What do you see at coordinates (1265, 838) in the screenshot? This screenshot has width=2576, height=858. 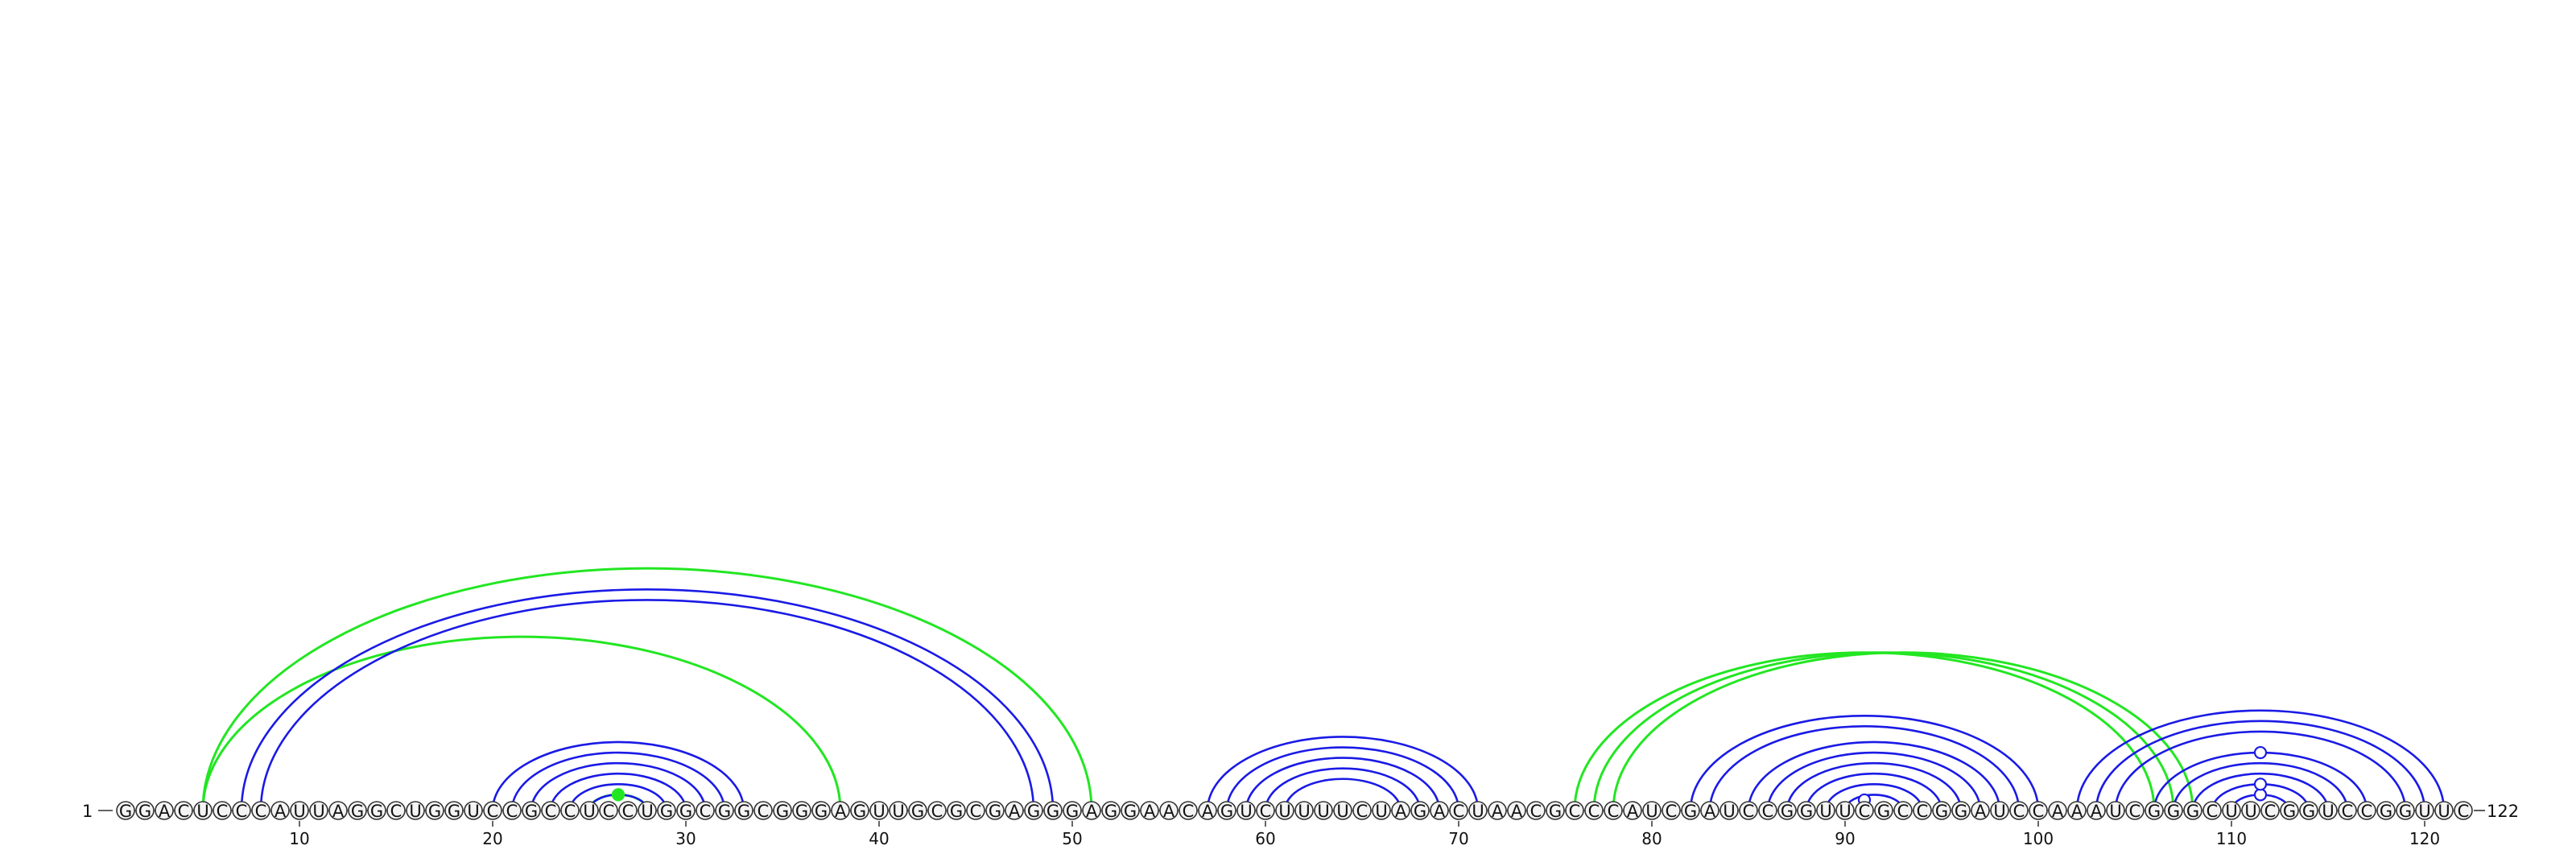 I see `tick-label: 60` at bounding box center [1265, 838].